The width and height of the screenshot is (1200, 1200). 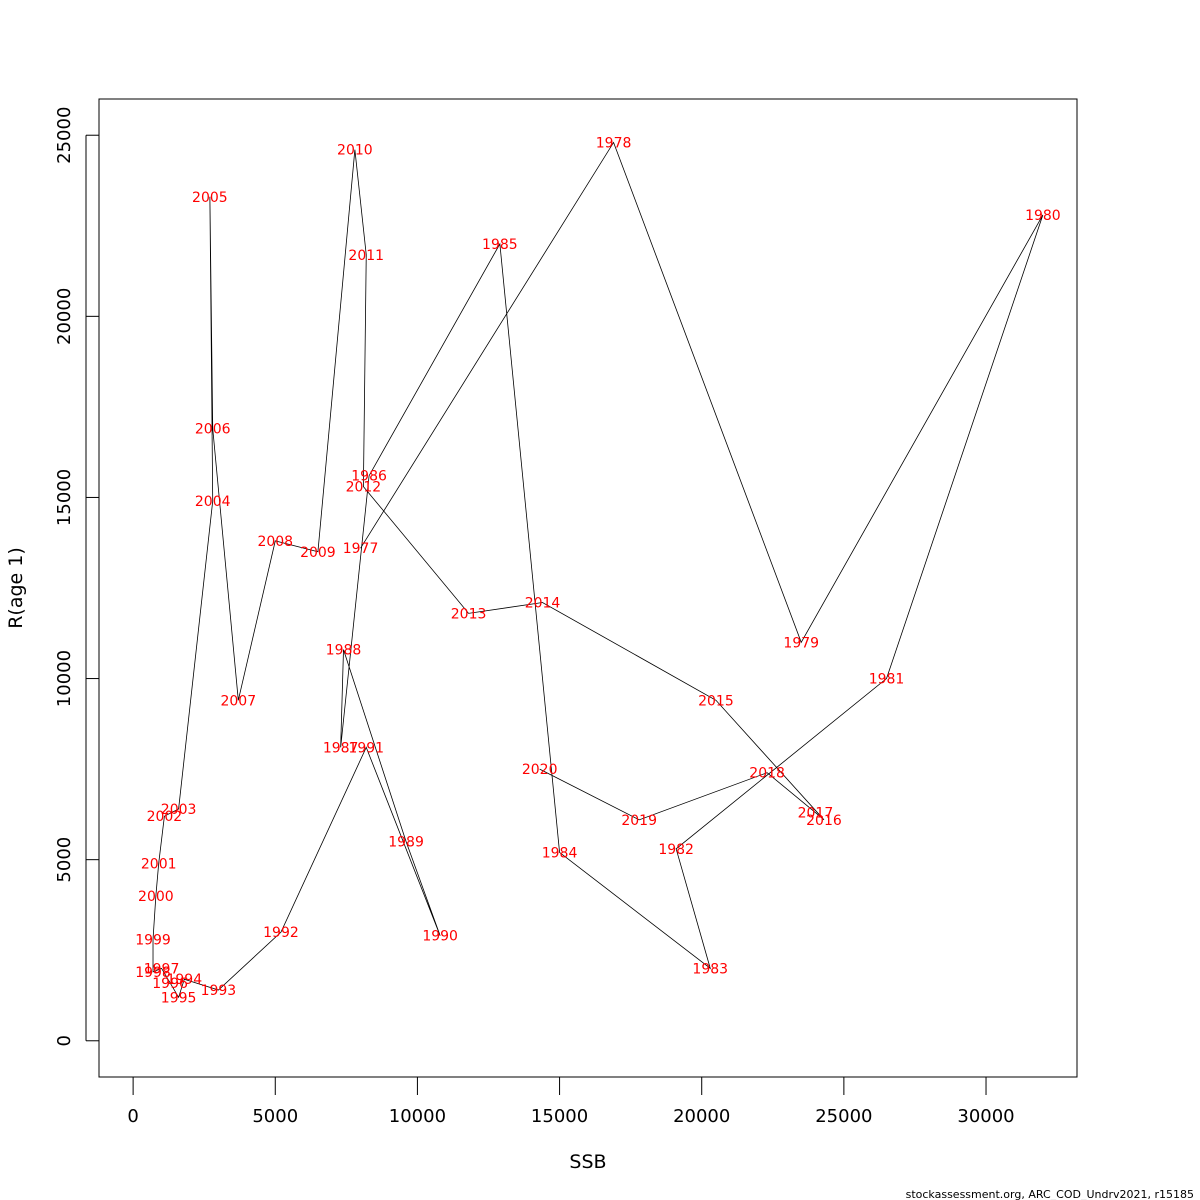 What do you see at coordinates (165, 817) in the screenshot?
I see `year-label-2002: 2002` at bounding box center [165, 817].